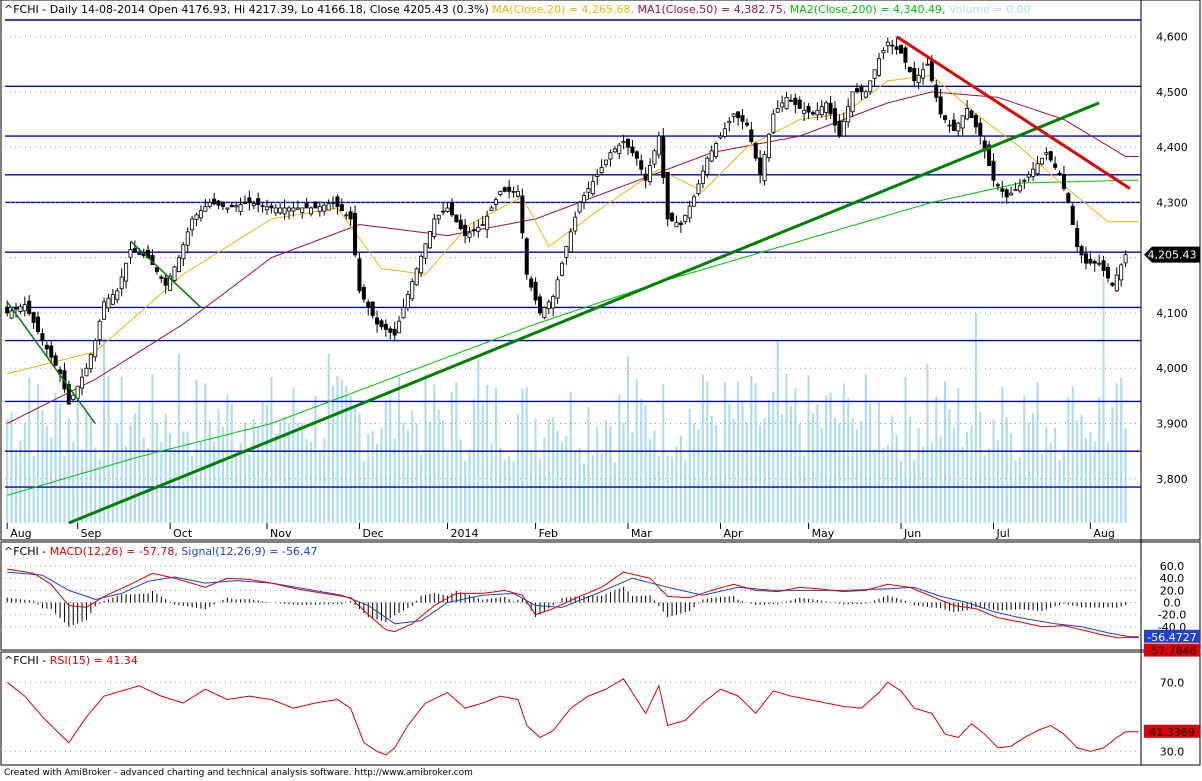  What do you see at coordinates (912, 533) in the screenshot?
I see `x-tick-label: Jun` at bounding box center [912, 533].